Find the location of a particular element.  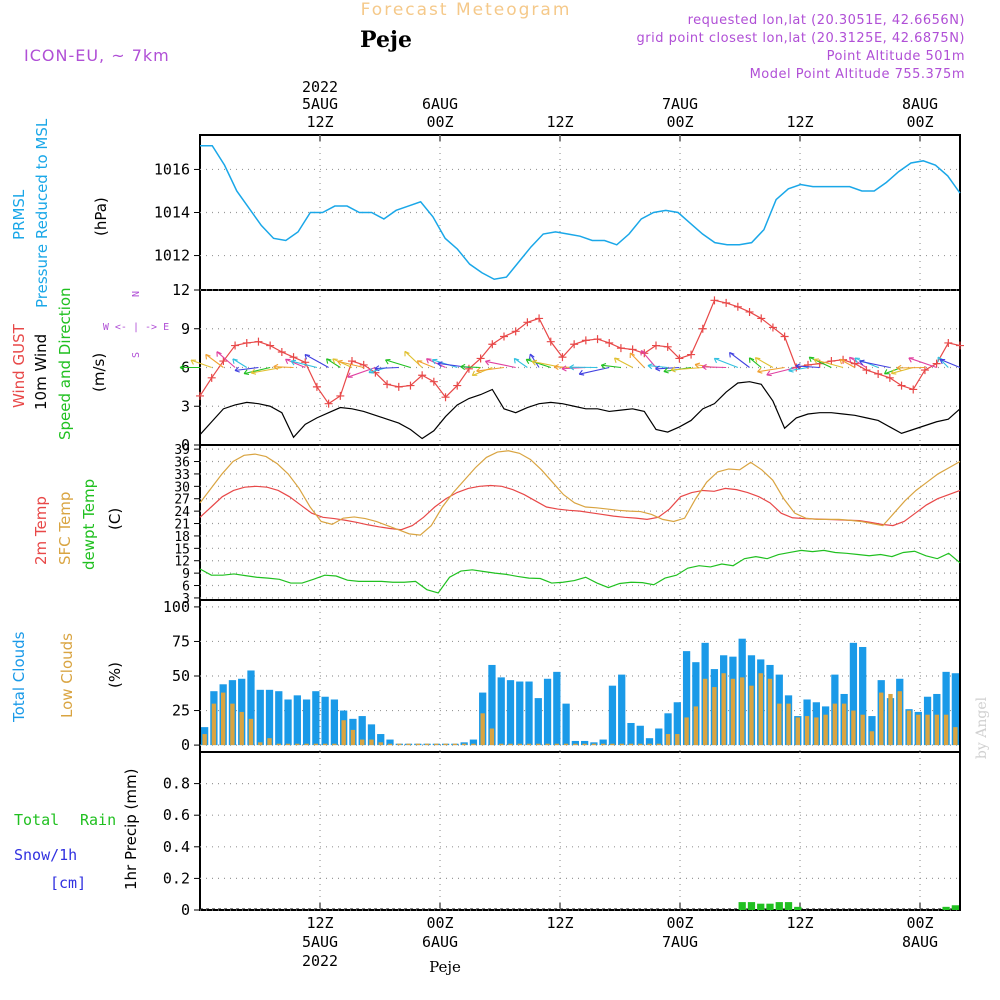

y-tick-label: 27 is located at coordinates (182, 500).